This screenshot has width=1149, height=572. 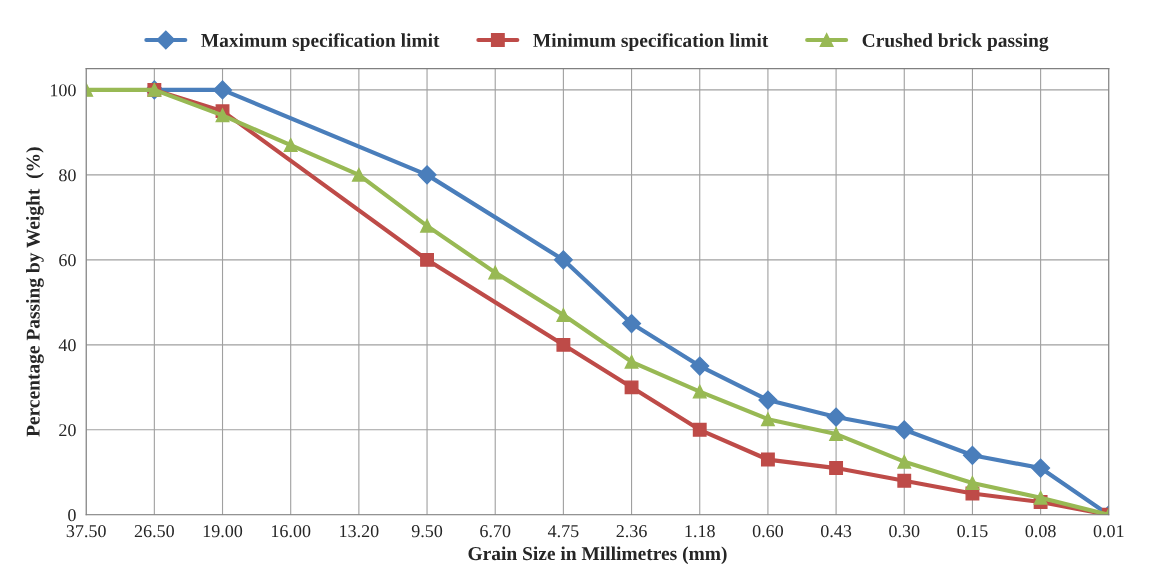 I want to click on y-tick-label: 20, so click(x=67, y=430).